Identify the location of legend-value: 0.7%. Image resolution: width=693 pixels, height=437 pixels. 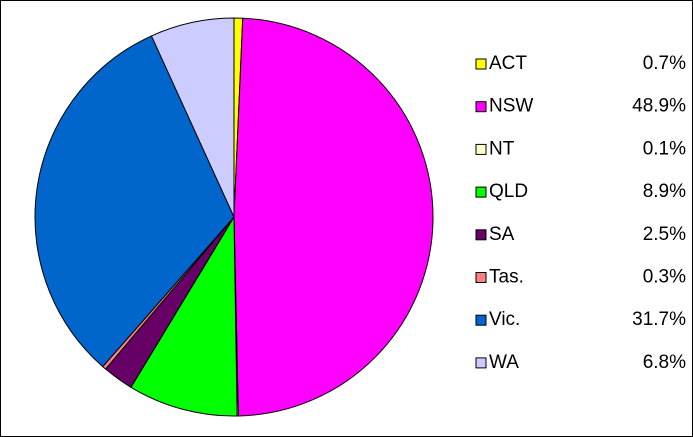
(664, 63).